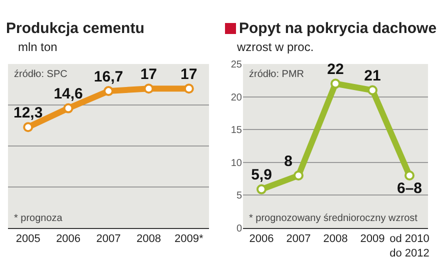  What do you see at coordinates (261, 175) in the screenshot?
I see `data-label: 5,9` at bounding box center [261, 175].